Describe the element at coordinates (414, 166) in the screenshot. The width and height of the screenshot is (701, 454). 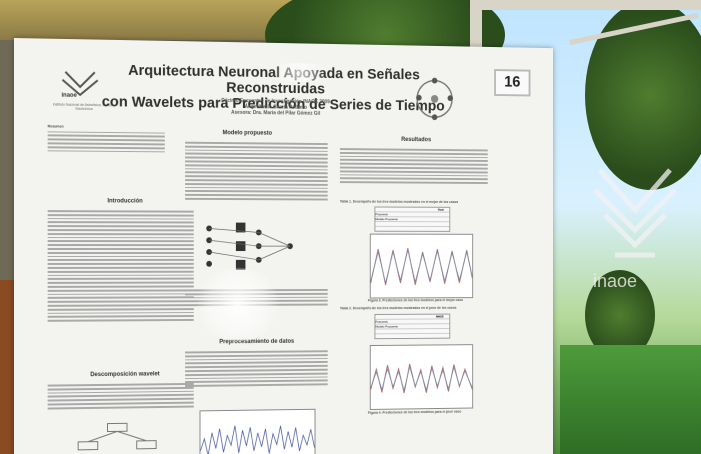
I see `resultados-body` at that location.